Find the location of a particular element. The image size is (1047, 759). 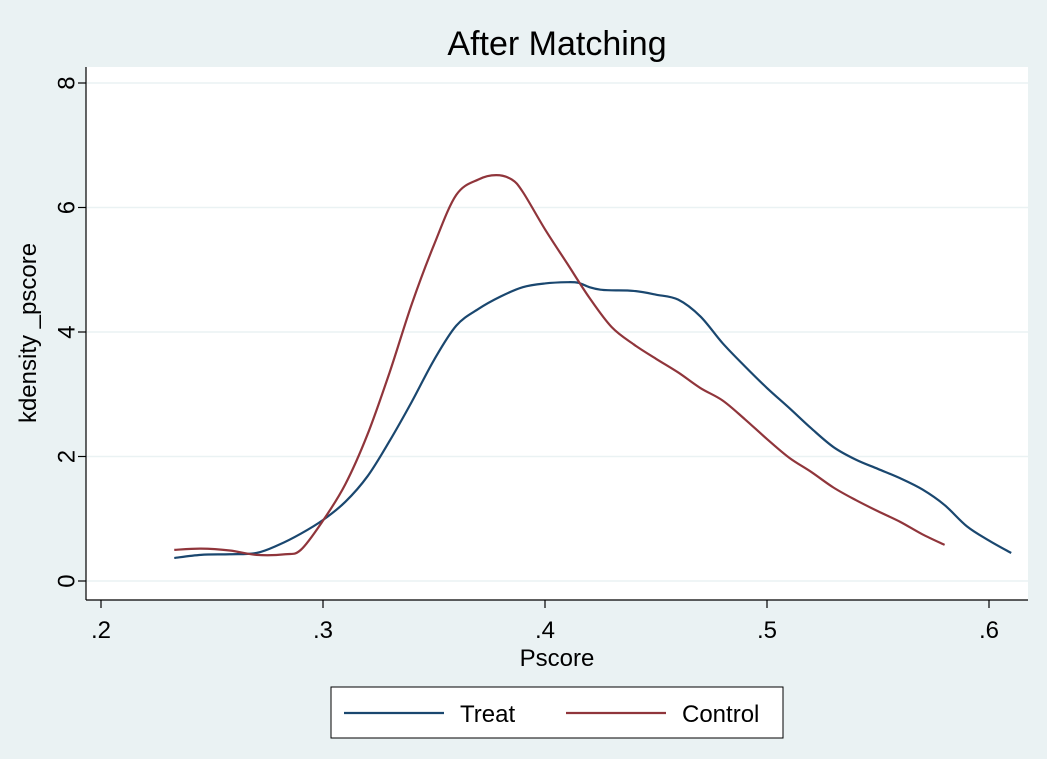

y-axis-label: kdensity _pscore is located at coordinates (28, 333).